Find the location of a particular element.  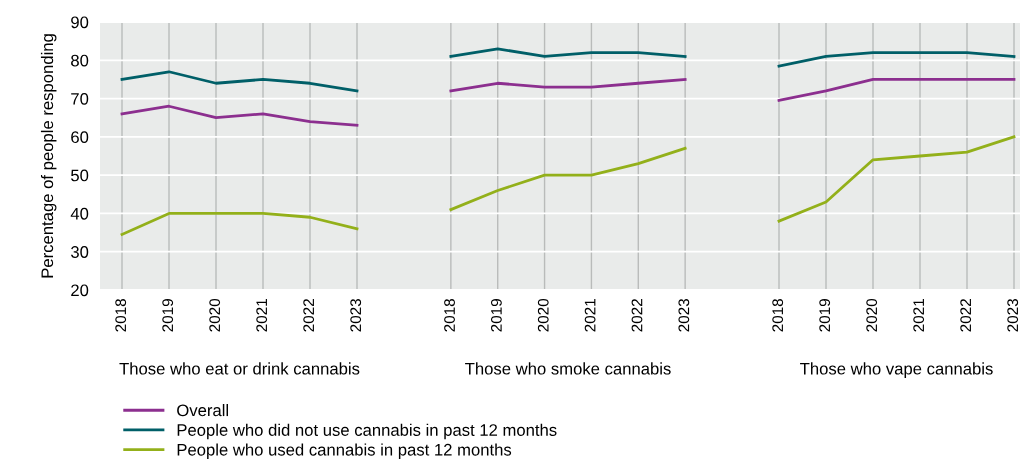

x-axis-title: Those who vape cannabis is located at coordinates (896, 370).